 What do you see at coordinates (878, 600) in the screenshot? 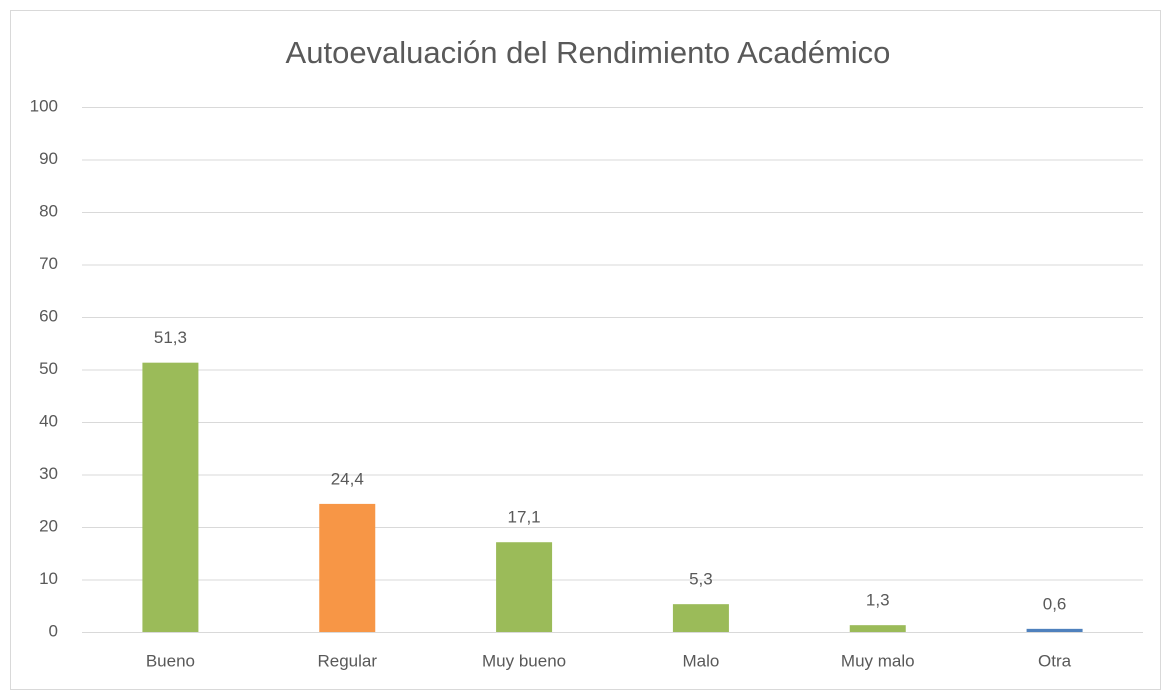
I see `data-label: 1,3` at bounding box center [878, 600].